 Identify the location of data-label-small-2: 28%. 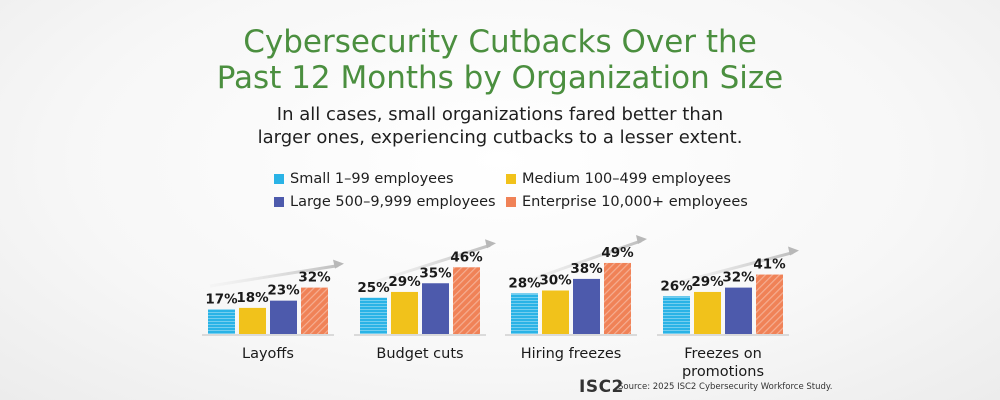
(524, 283).